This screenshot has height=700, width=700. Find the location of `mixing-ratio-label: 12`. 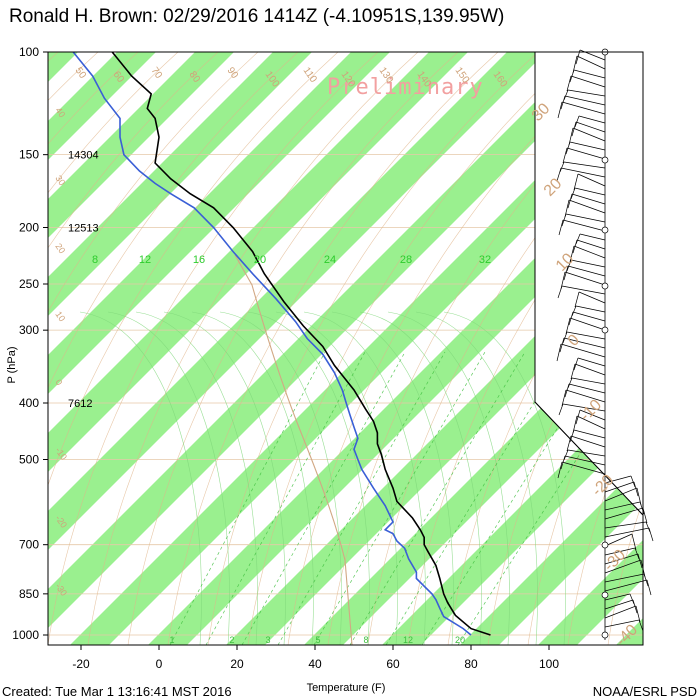

mixing-ratio-label: 12 is located at coordinates (145, 260).